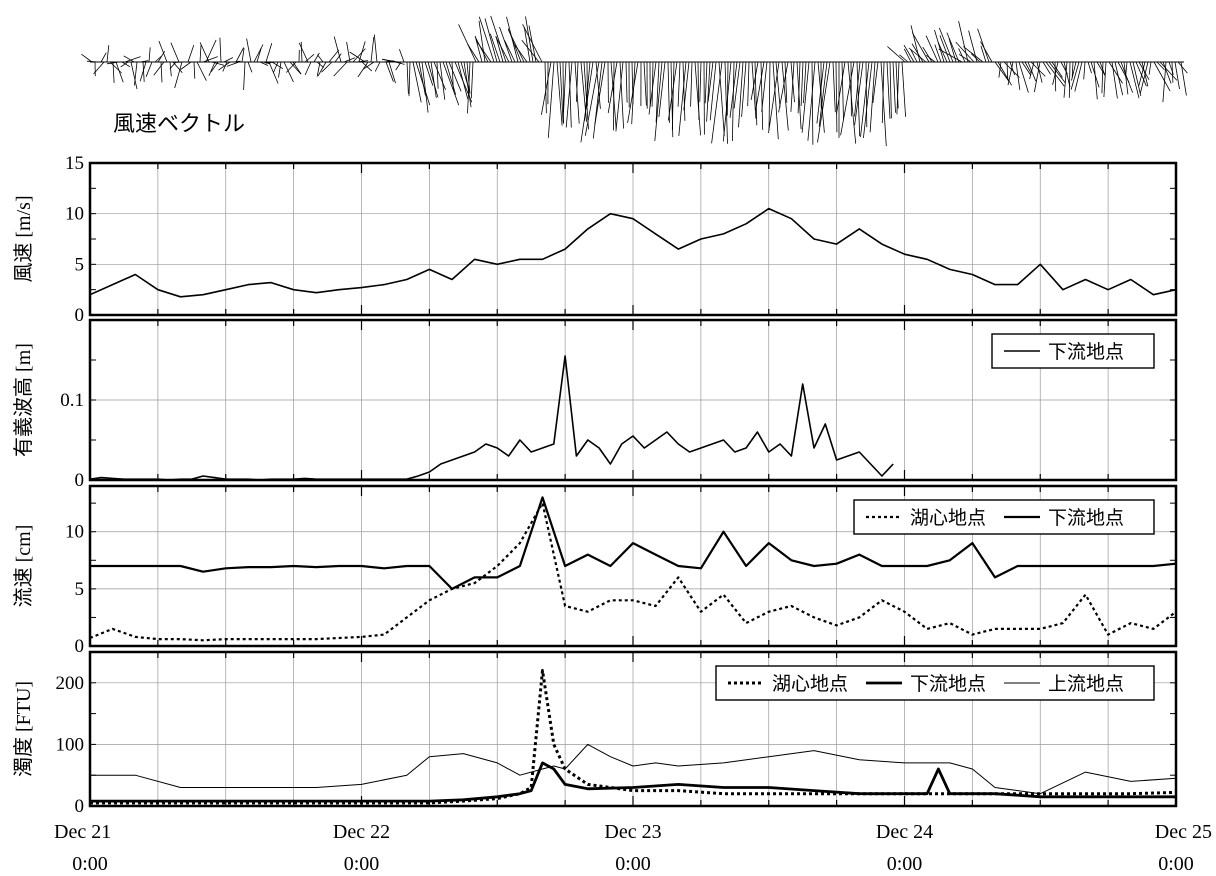 The width and height of the screenshot is (1216, 876). I want to click on x-tick-label-date: Dec 24, so click(904, 832).